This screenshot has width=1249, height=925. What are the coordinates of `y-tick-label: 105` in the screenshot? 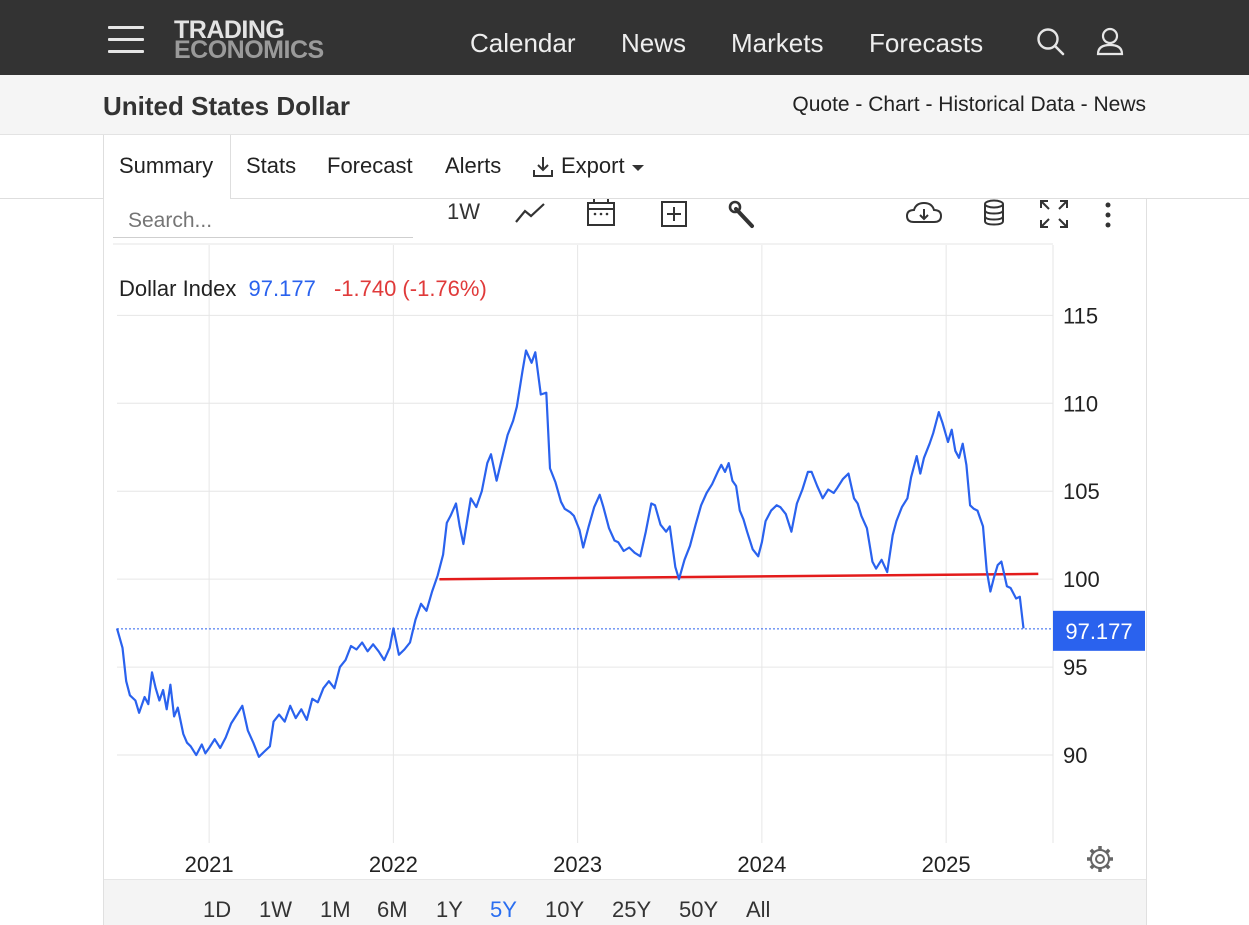 It's located at (1081, 491).